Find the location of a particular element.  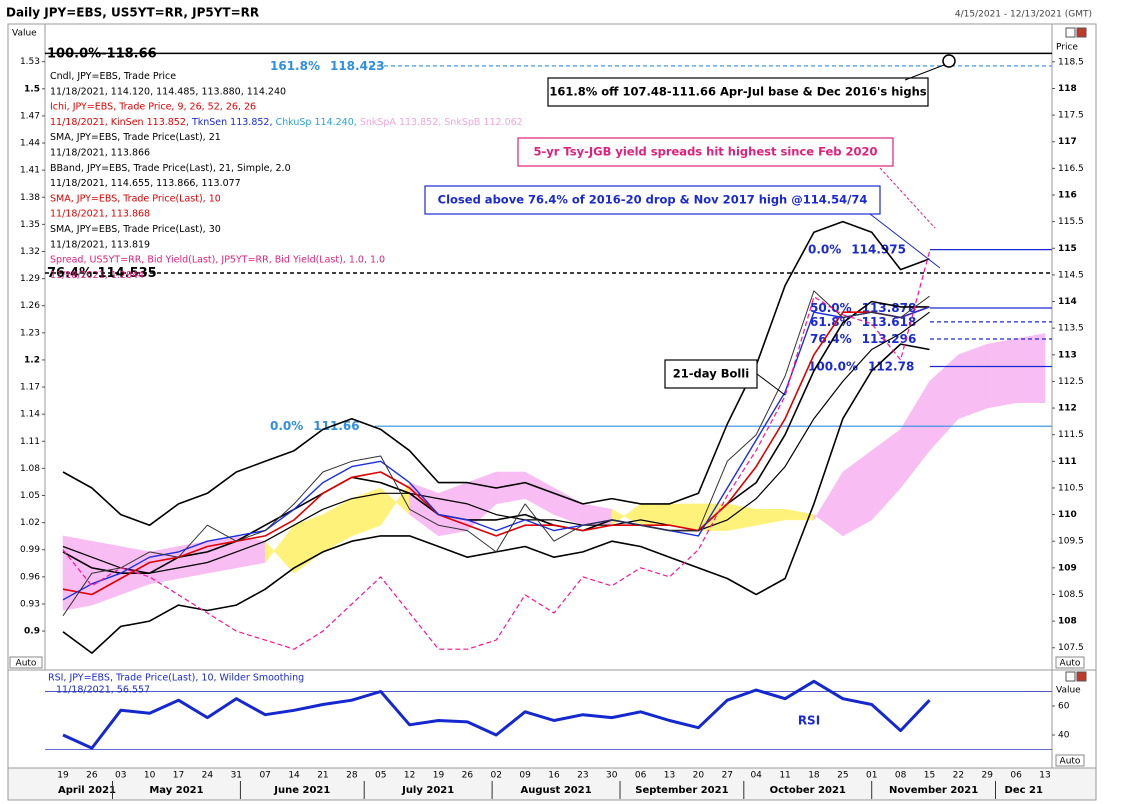

y-tick-label: 1.14 is located at coordinates (30, 415).